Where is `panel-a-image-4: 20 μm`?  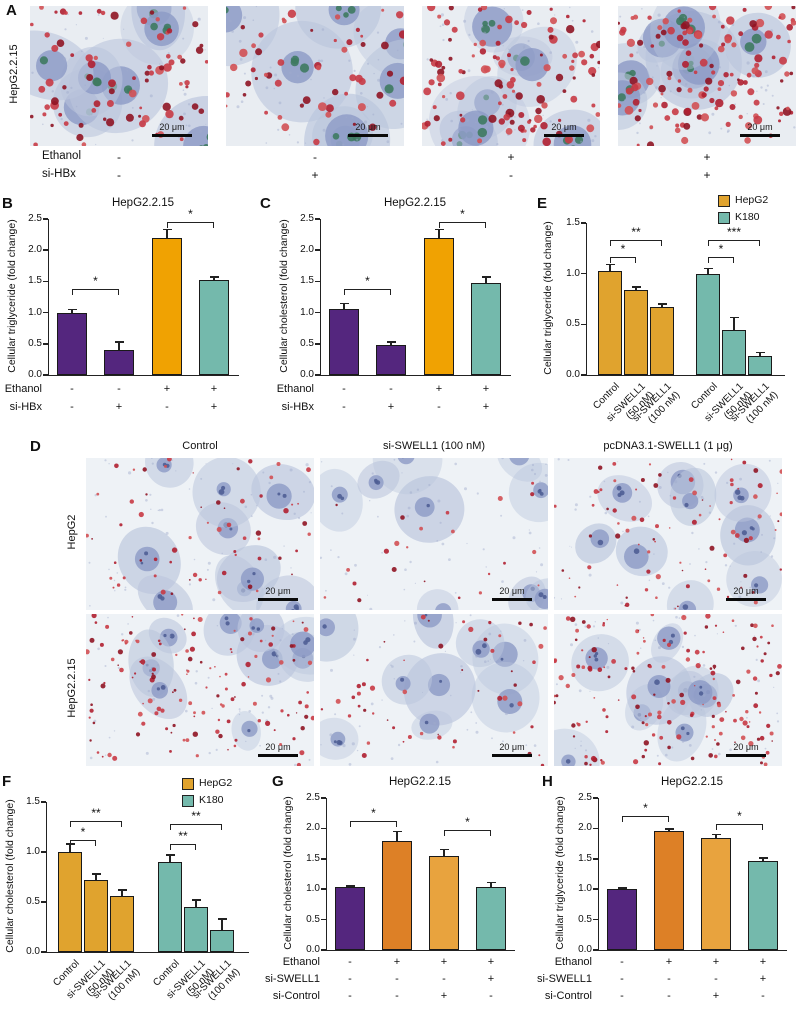 panel-a-image-4: 20 μm is located at coordinates (707, 76).